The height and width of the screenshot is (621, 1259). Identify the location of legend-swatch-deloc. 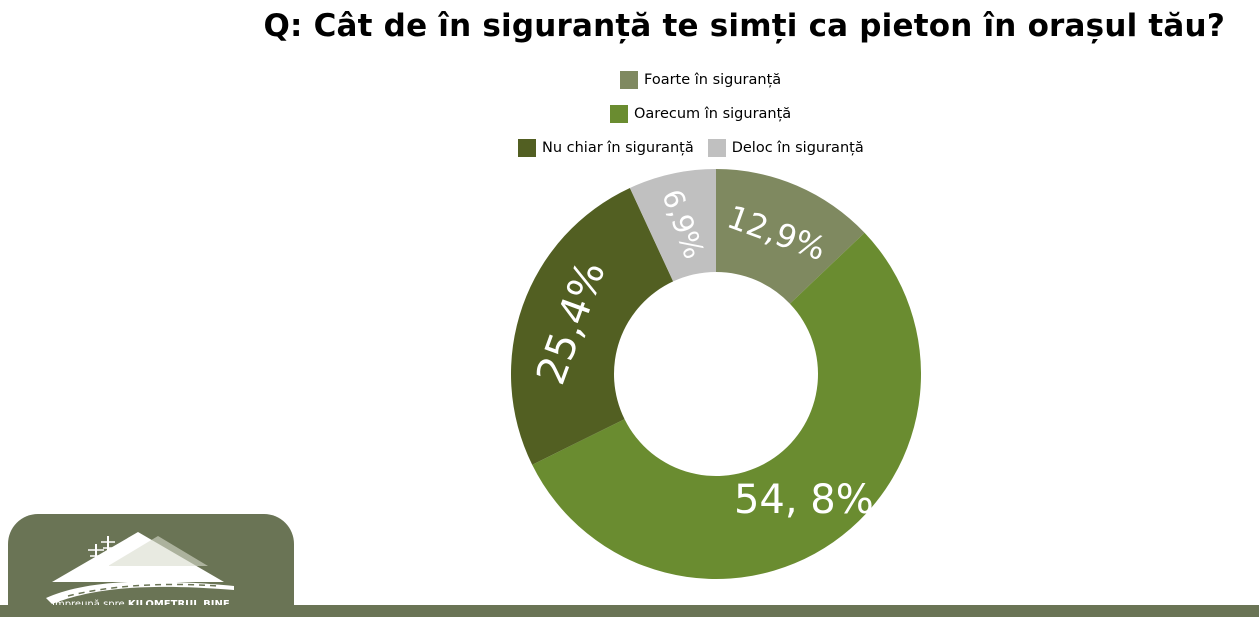
(716, 148).